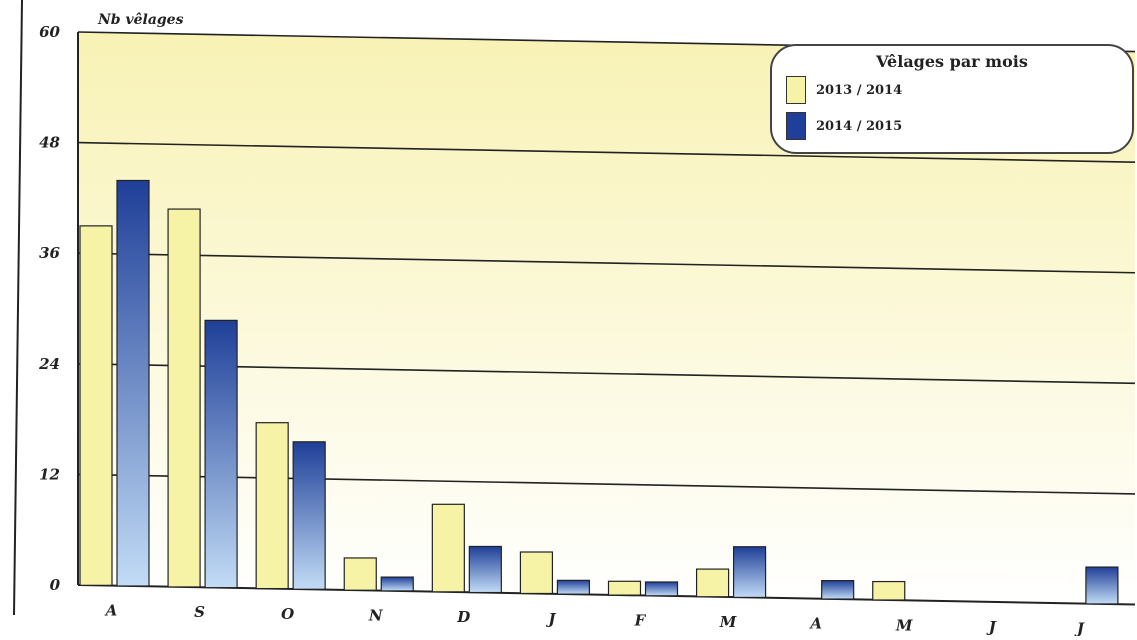 The height and width of the screenshot is (640, 1137). I want to click on y-tick-label: 0, so click(55, 585).